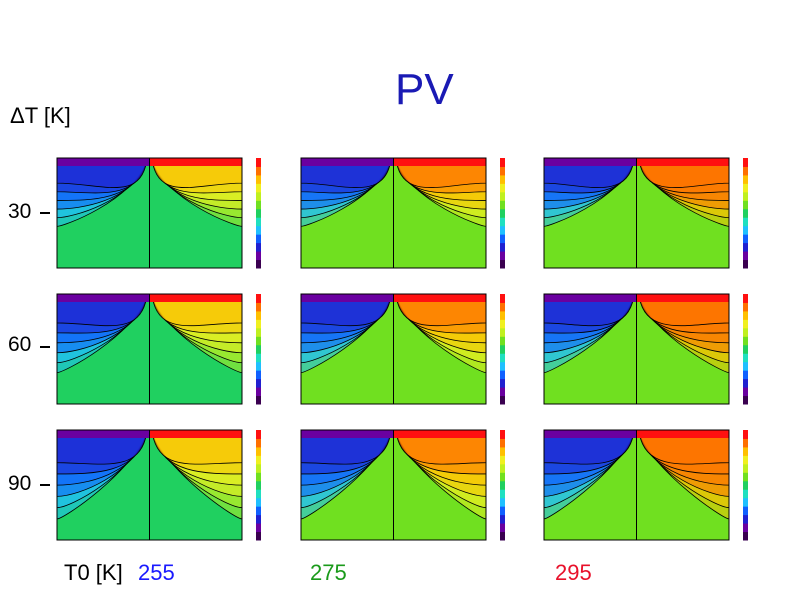  What do you see at coordinates (156, 572) in the screenshot?
I see `col-label-255: 255` at bounding box center [156, 572].